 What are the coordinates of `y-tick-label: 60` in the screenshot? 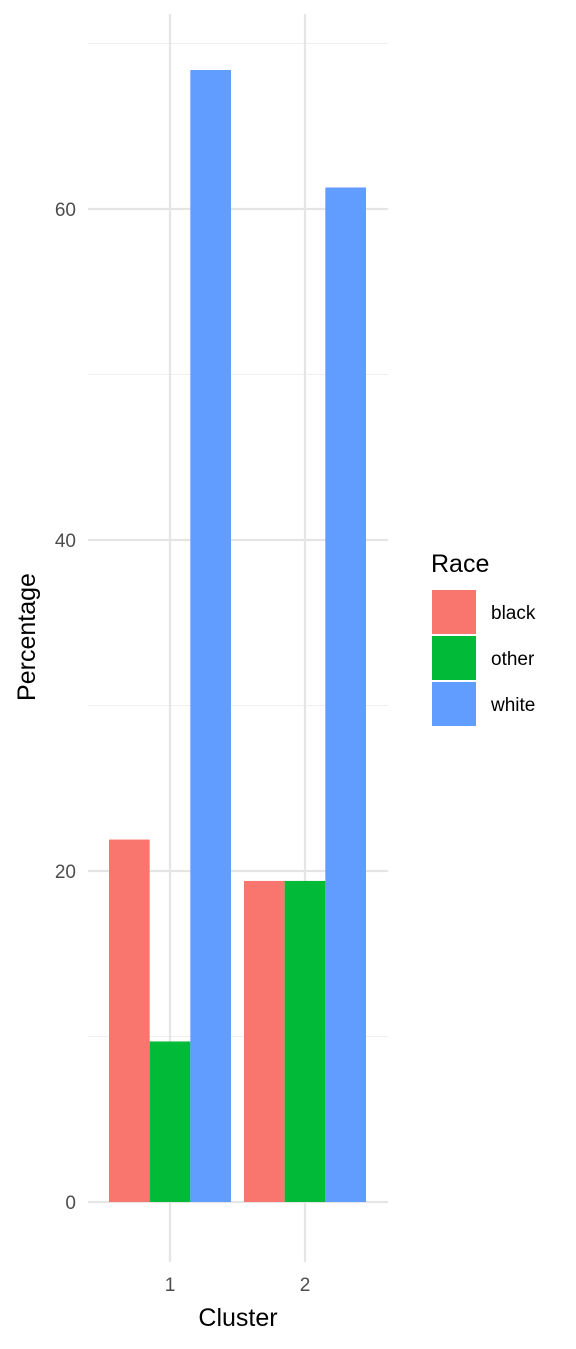 It's located at (65, 210).